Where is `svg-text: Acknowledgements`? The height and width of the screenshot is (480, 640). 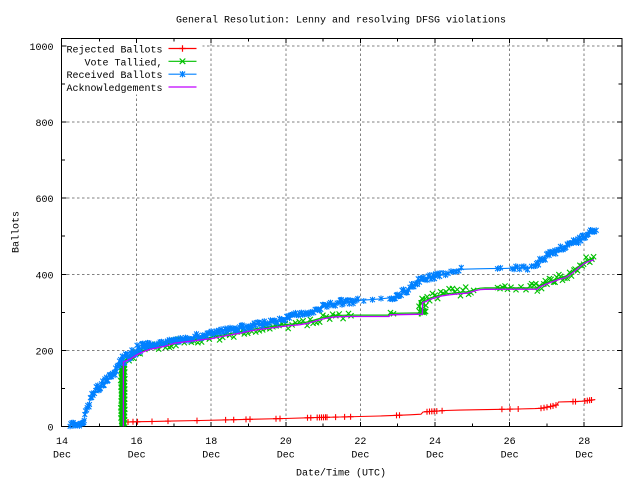 svg-text: Acknowledgements is located at coordinates (114, 89).